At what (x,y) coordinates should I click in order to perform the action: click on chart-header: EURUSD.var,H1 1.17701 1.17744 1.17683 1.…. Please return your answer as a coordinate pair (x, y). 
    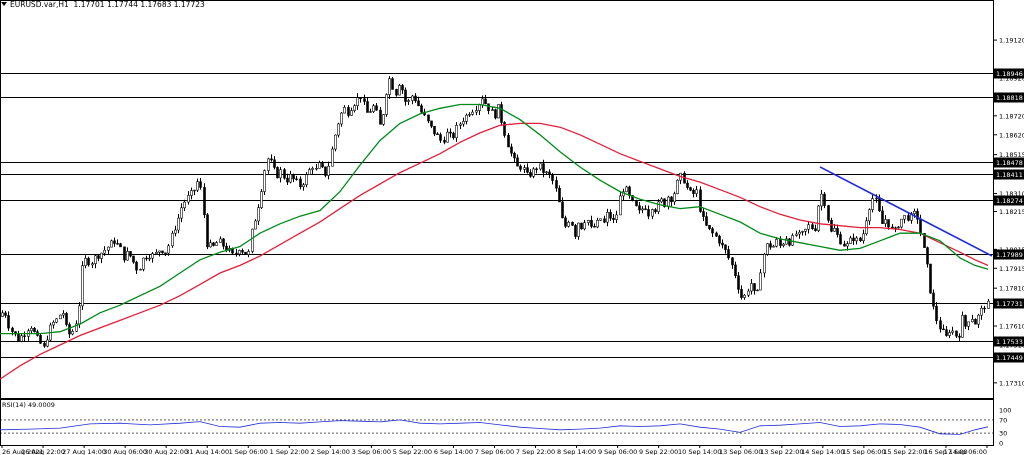
    Looking at the image, I should click on (103, 4).